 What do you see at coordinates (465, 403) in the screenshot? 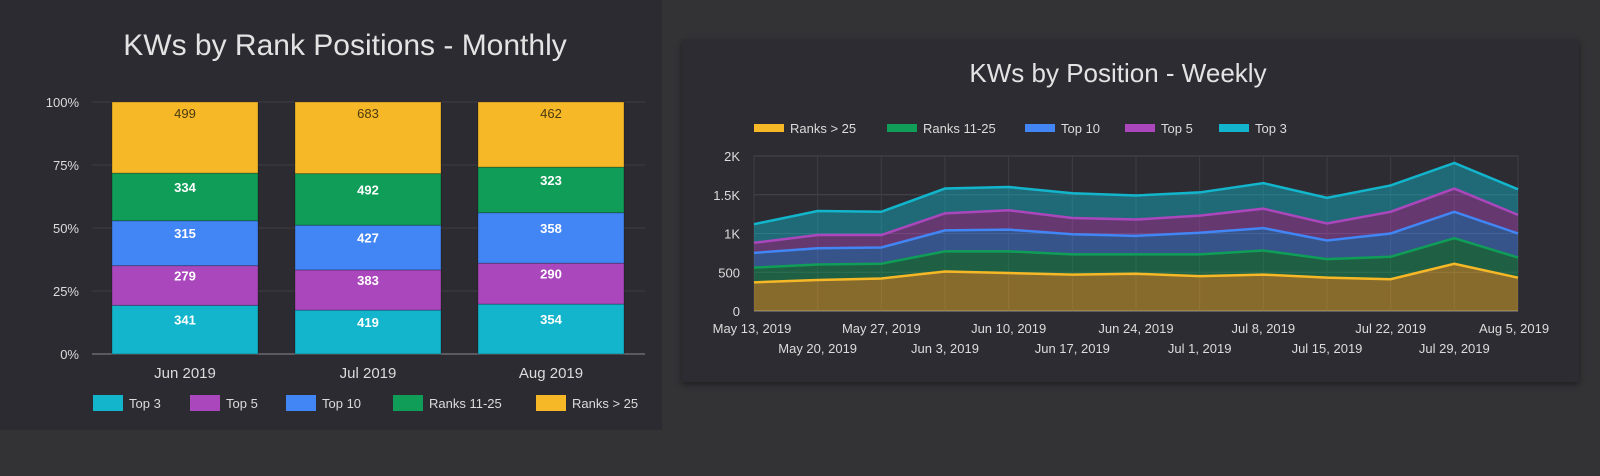
I see `monthly-legend-label-ranks-11-25: Ranks 11-25` at bounding box center [465, 403].